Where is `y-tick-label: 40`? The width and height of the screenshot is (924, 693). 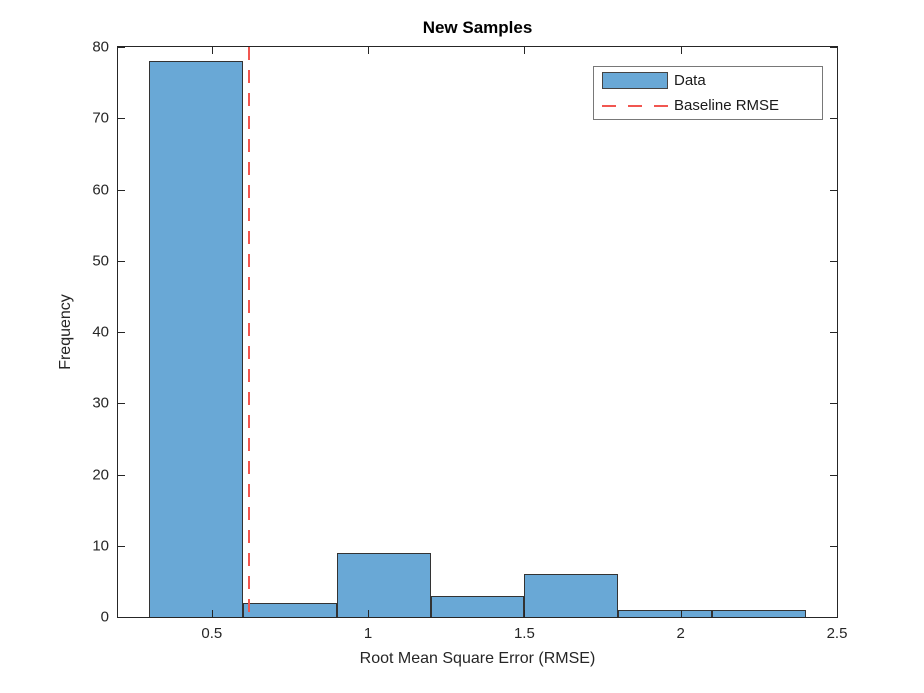
y-tick-label: 40 is located at coordinates (100, 332).